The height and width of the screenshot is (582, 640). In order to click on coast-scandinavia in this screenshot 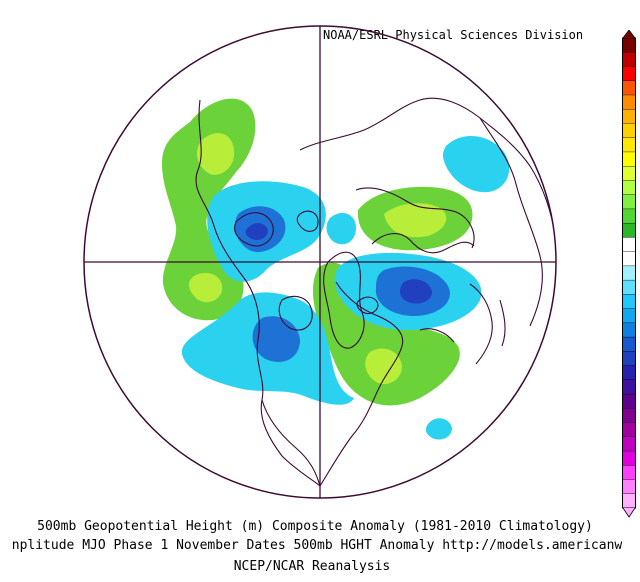, I will do `click(423, 243)`.